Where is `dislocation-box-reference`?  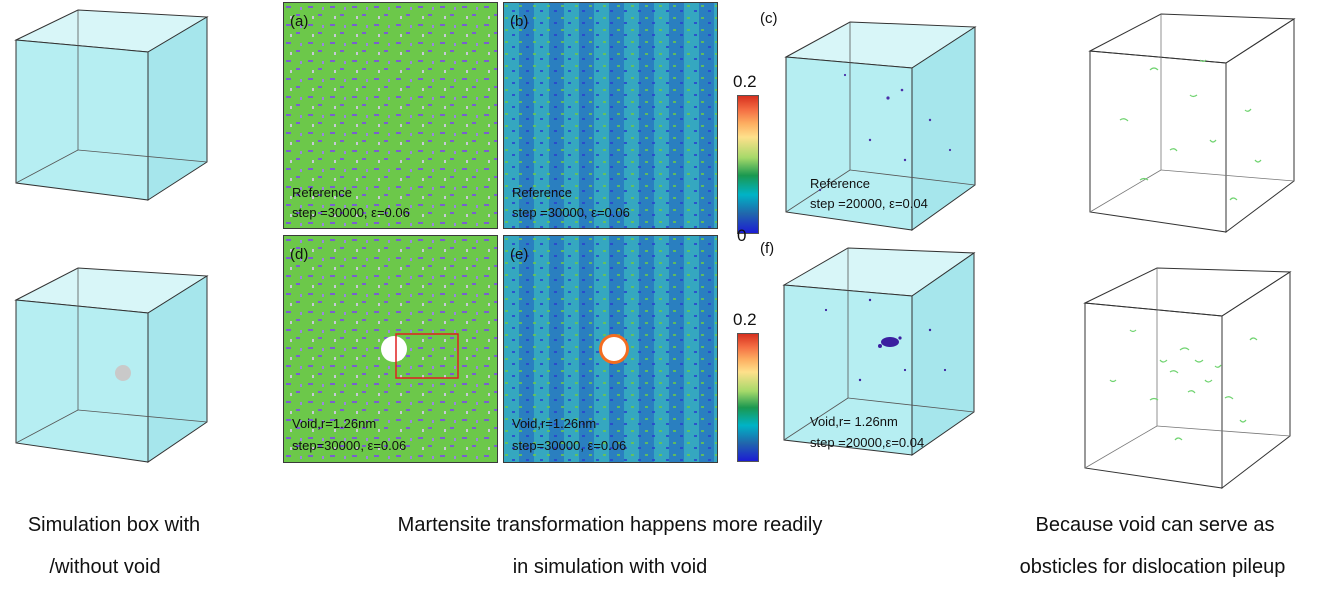 dislocation-box-reference is located at coordinates (1192, 123).